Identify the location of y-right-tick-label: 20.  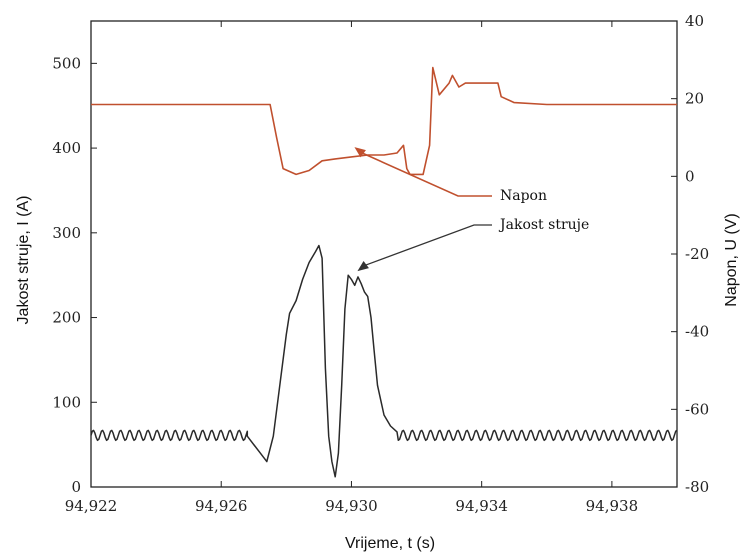
(694, 99).